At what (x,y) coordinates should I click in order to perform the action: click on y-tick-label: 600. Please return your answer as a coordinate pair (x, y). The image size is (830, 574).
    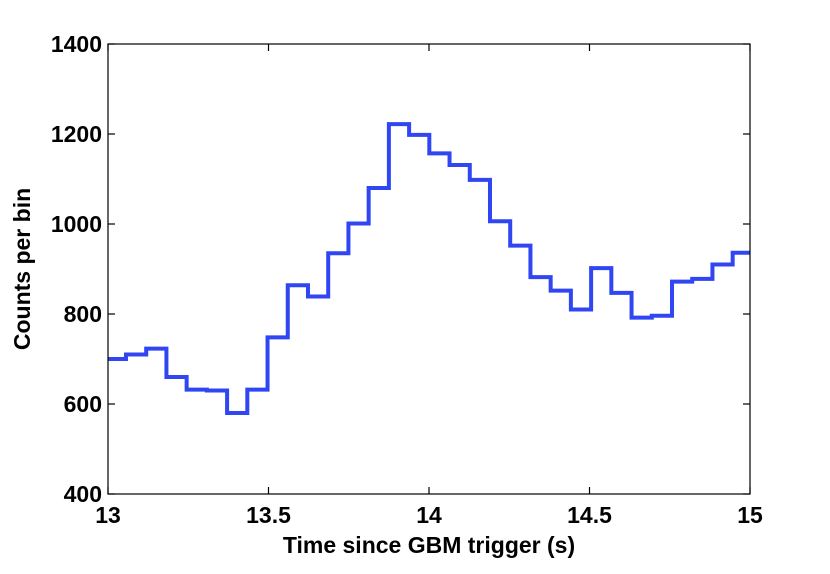
    Looking at the image, I should click on (83, 404).